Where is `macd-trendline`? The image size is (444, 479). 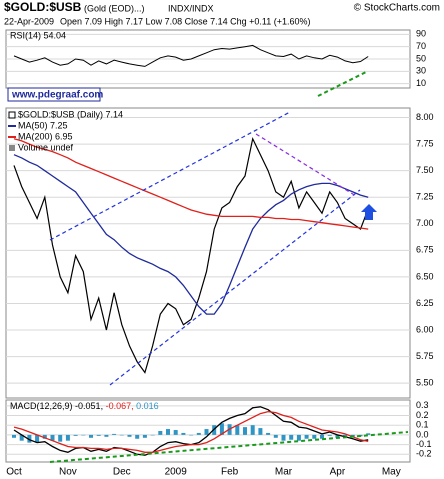
macd-trendline is located at coordinates (229, 447).